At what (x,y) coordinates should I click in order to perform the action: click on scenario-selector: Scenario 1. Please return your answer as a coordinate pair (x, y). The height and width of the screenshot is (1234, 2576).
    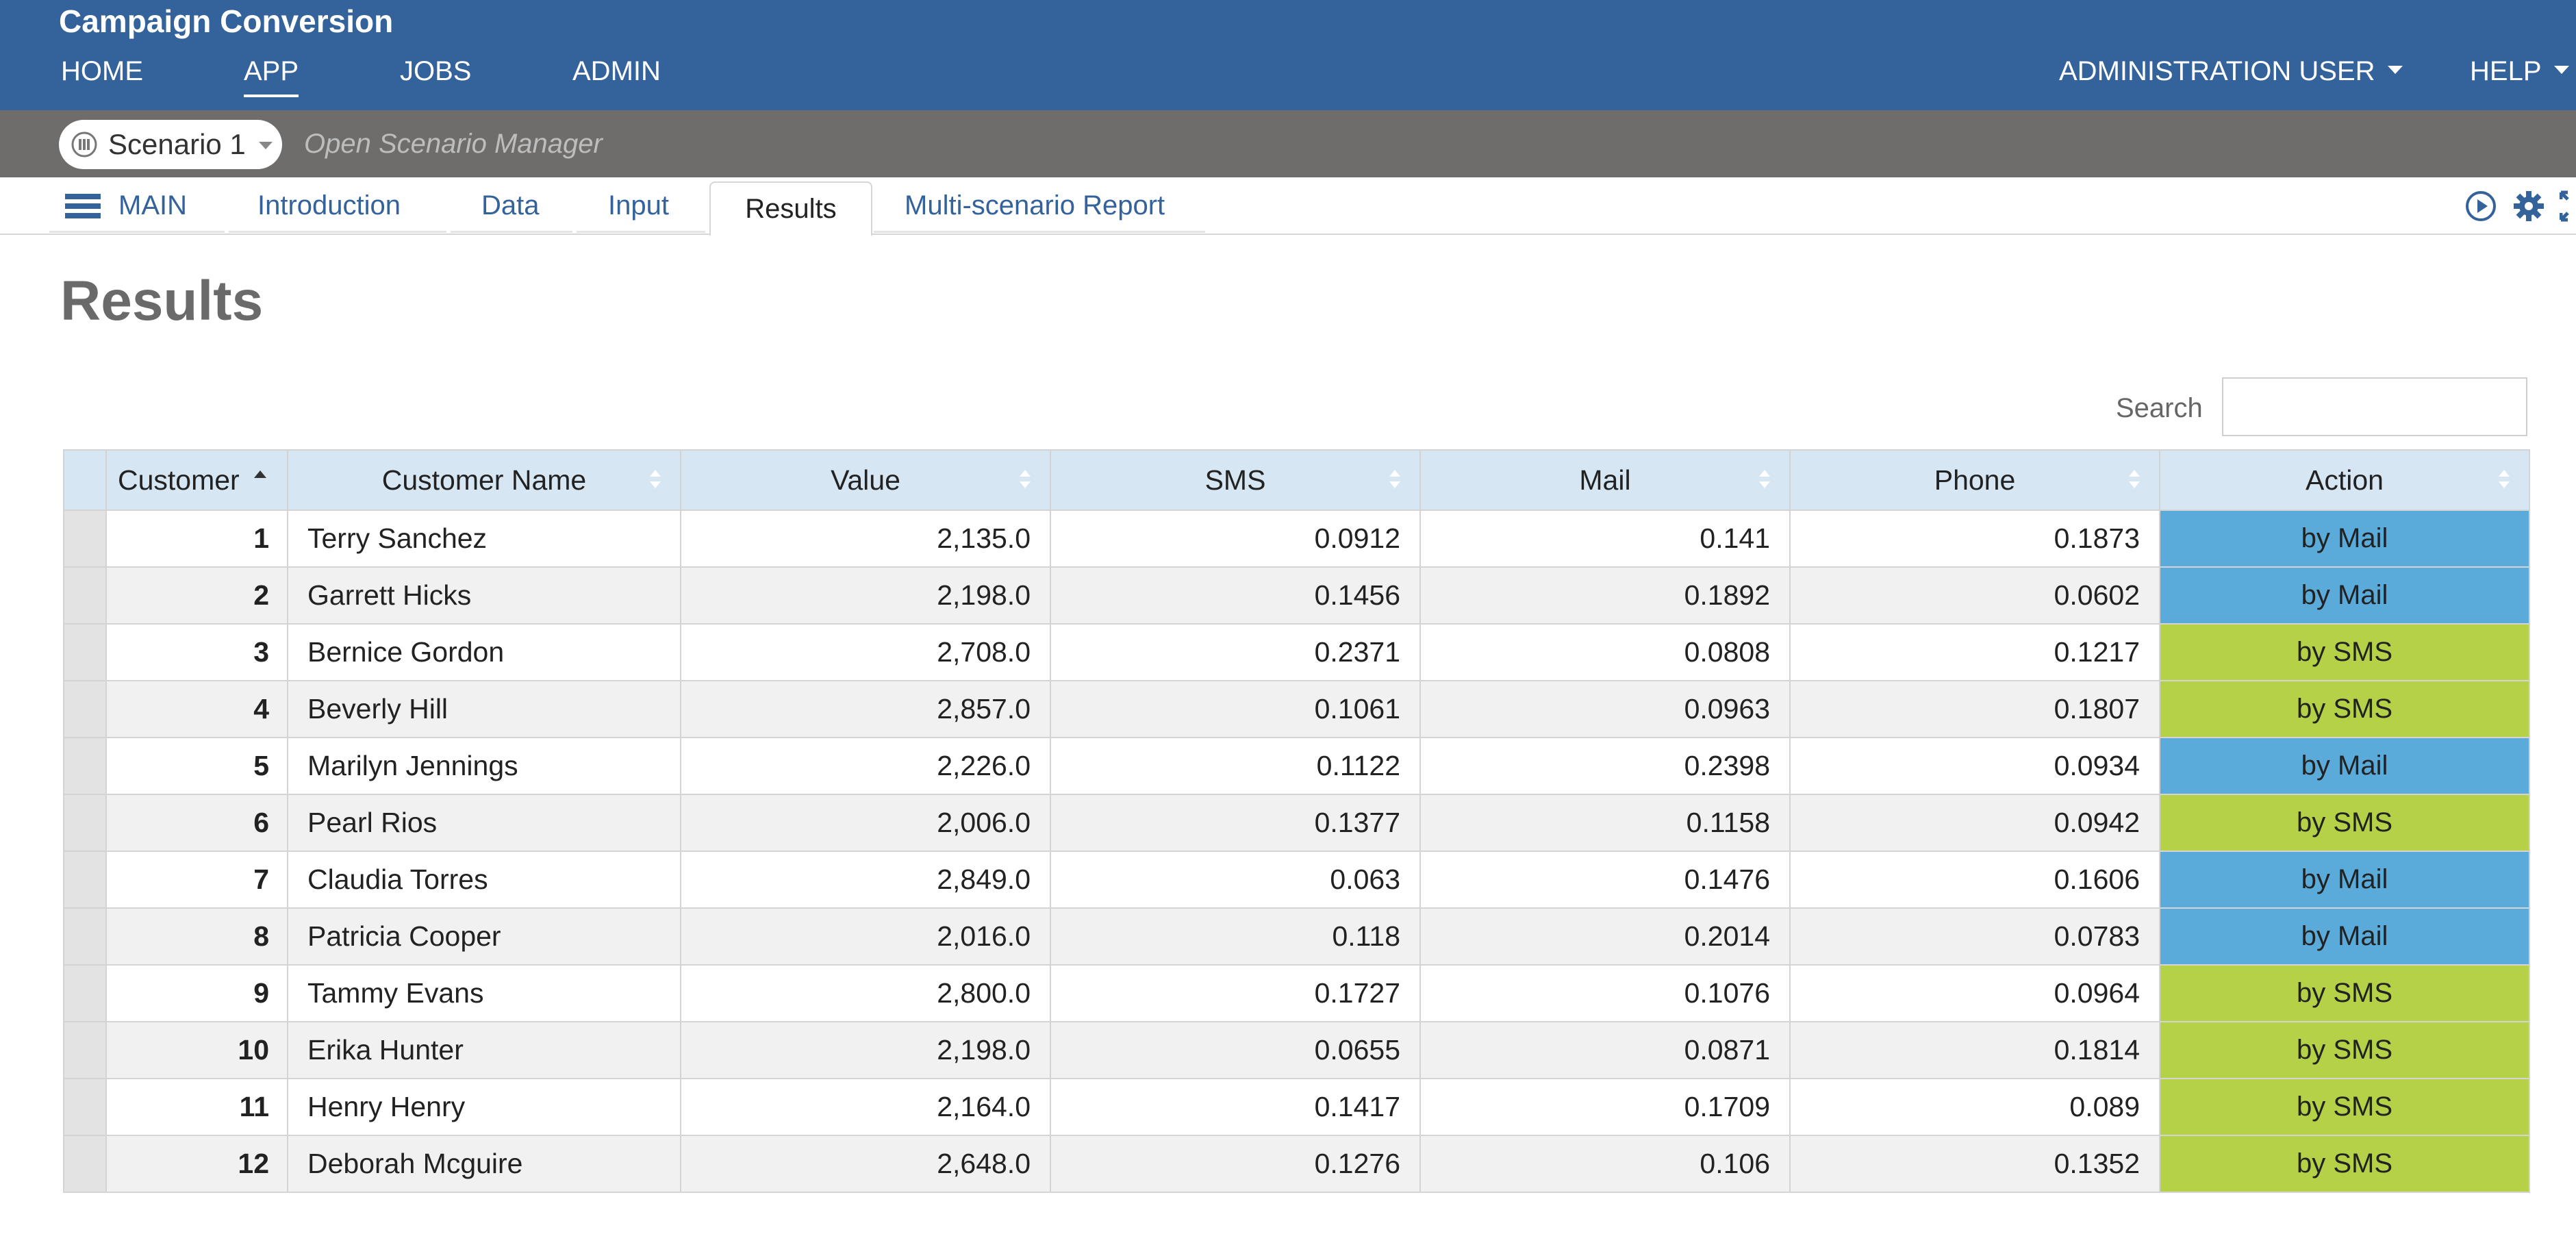
    Looking at the image, I should click on (170, 145).